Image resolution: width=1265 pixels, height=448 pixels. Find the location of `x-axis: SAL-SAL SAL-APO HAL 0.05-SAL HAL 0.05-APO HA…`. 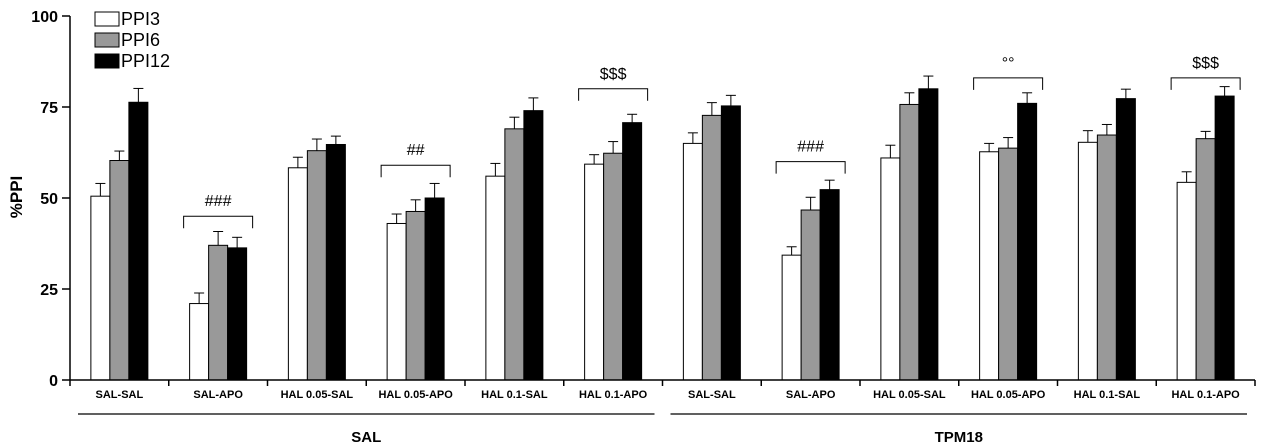

x-axis: SAL-SAL SAL-APO HAL 0.05-SAL HAL 0.05-APO HA… is located at coordinates (662, 412).